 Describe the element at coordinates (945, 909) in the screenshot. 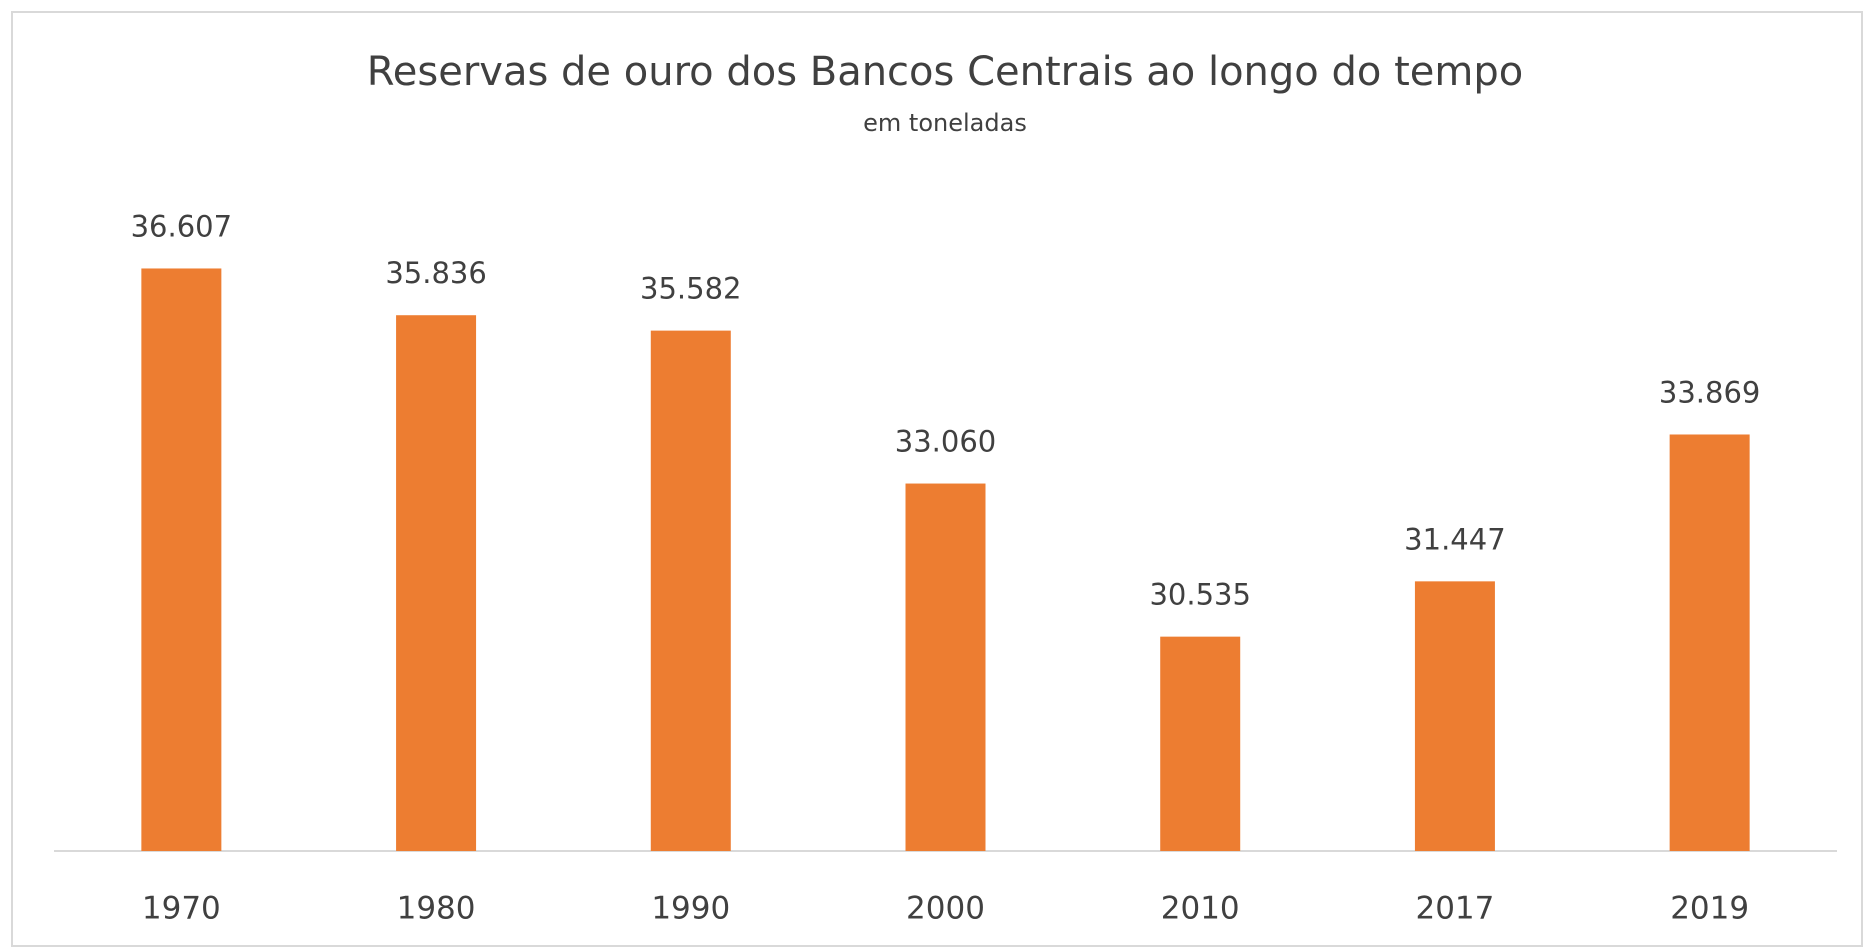

I see `x-tick-label: 2000` at that location.